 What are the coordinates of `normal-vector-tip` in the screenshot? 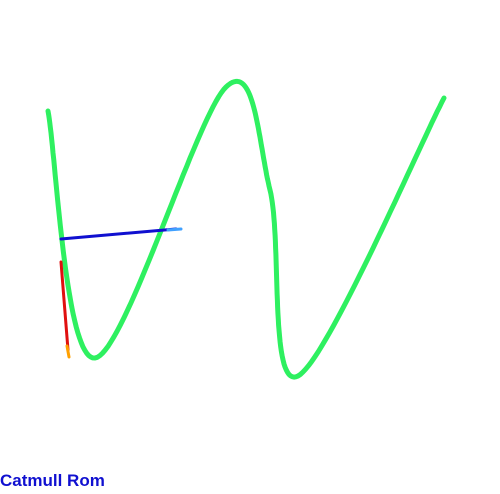 It's located at (174, 229).